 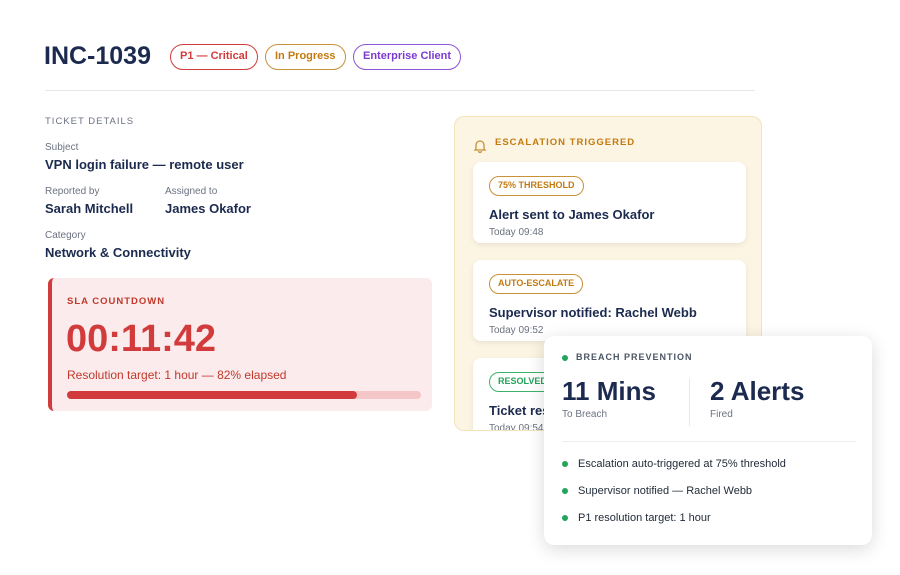 I want to click on field-label: Category, so click(x=65, y=235).